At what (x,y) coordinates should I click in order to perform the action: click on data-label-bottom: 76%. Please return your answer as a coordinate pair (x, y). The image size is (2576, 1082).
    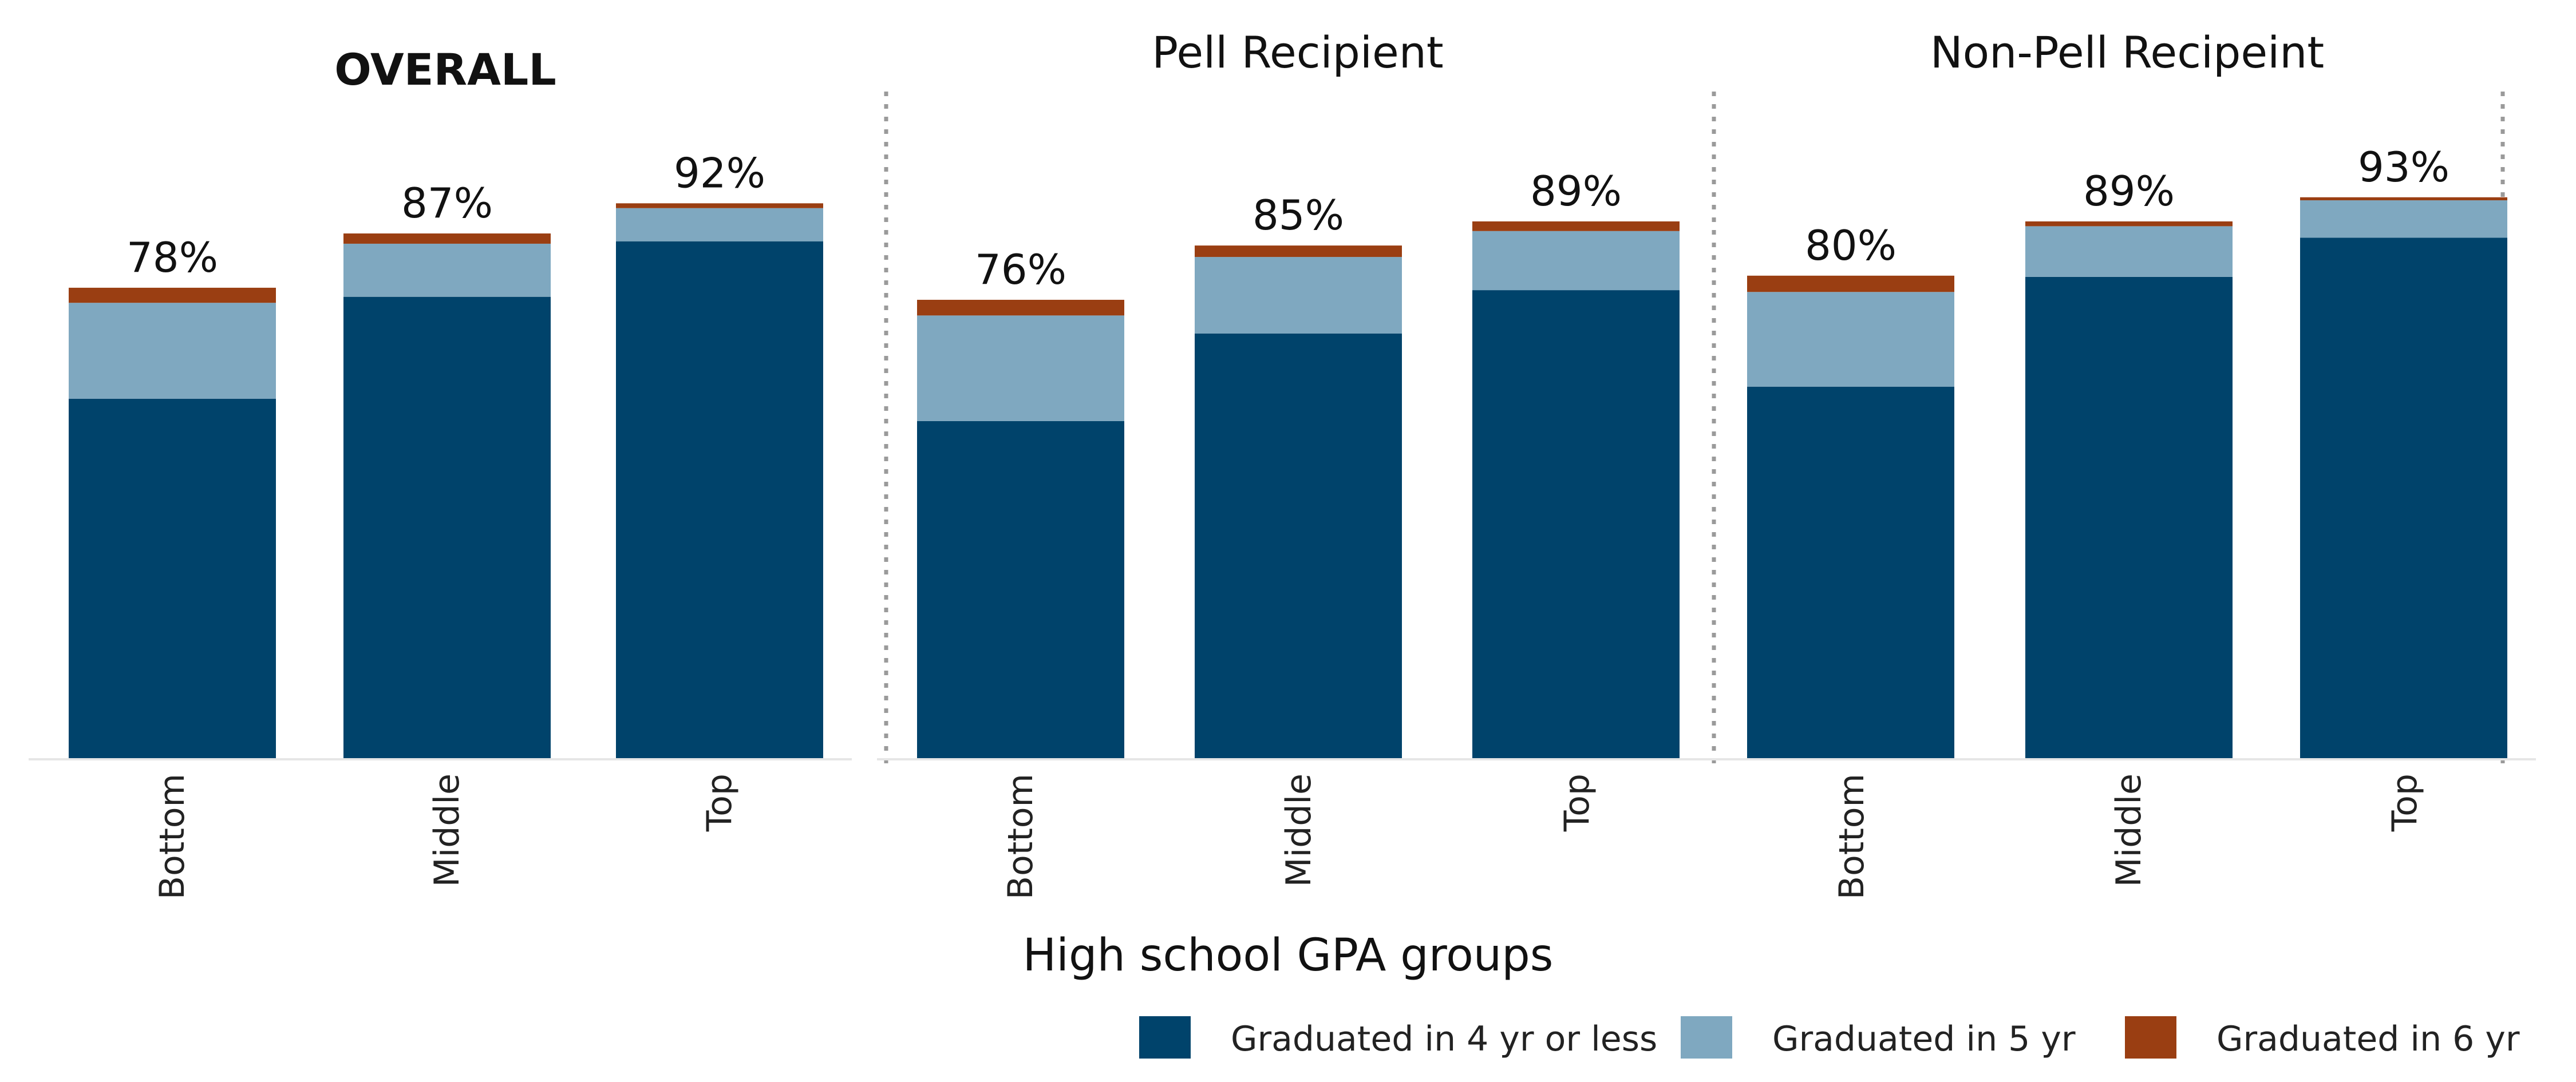
    Looking at the image, I should click on (1020, 269).